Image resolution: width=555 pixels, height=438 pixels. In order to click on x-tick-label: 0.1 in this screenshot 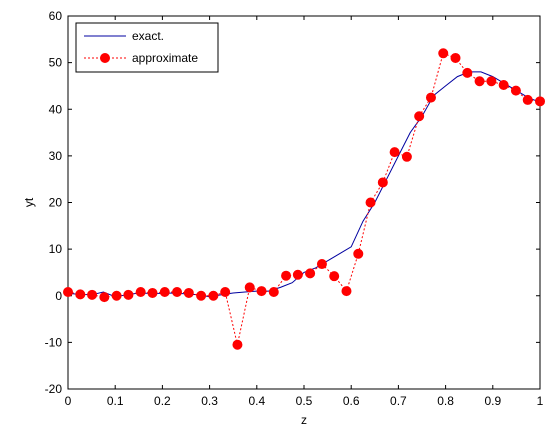, I will do `click(115, 401)`.